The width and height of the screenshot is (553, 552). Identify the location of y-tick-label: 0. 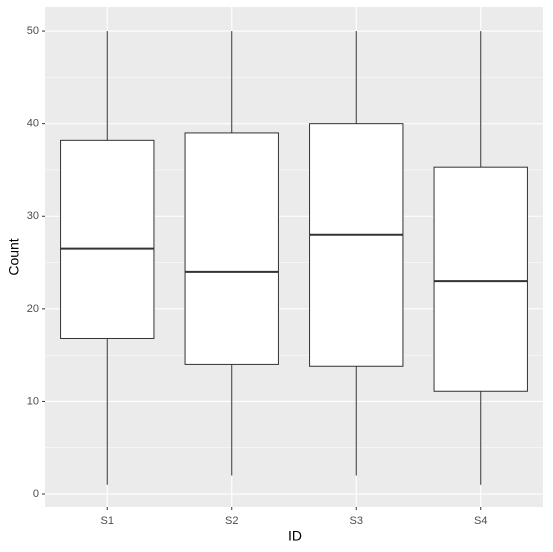
(36, 494).